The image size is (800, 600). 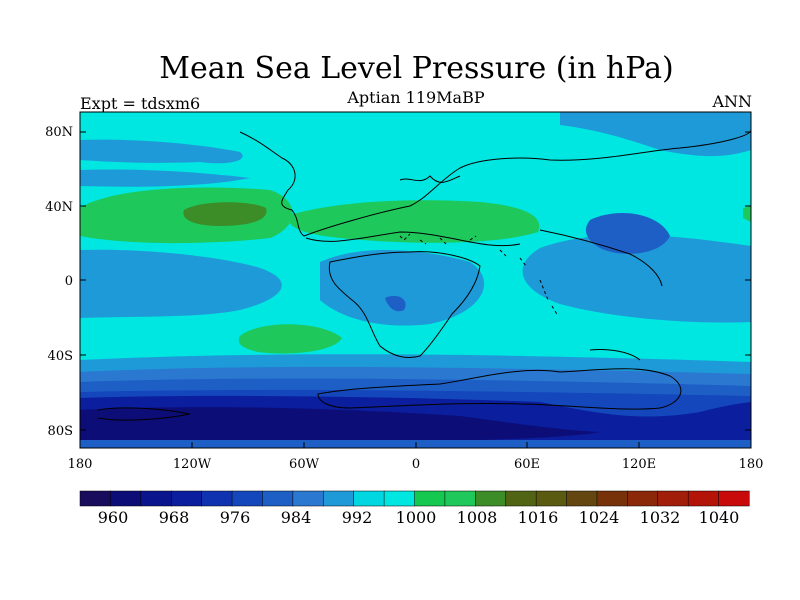 What do you see at coordinates (416, 97) in the screenshot?
I see `map-subtitle: Aptian 119MaBP` at bounding box center [416, 97].